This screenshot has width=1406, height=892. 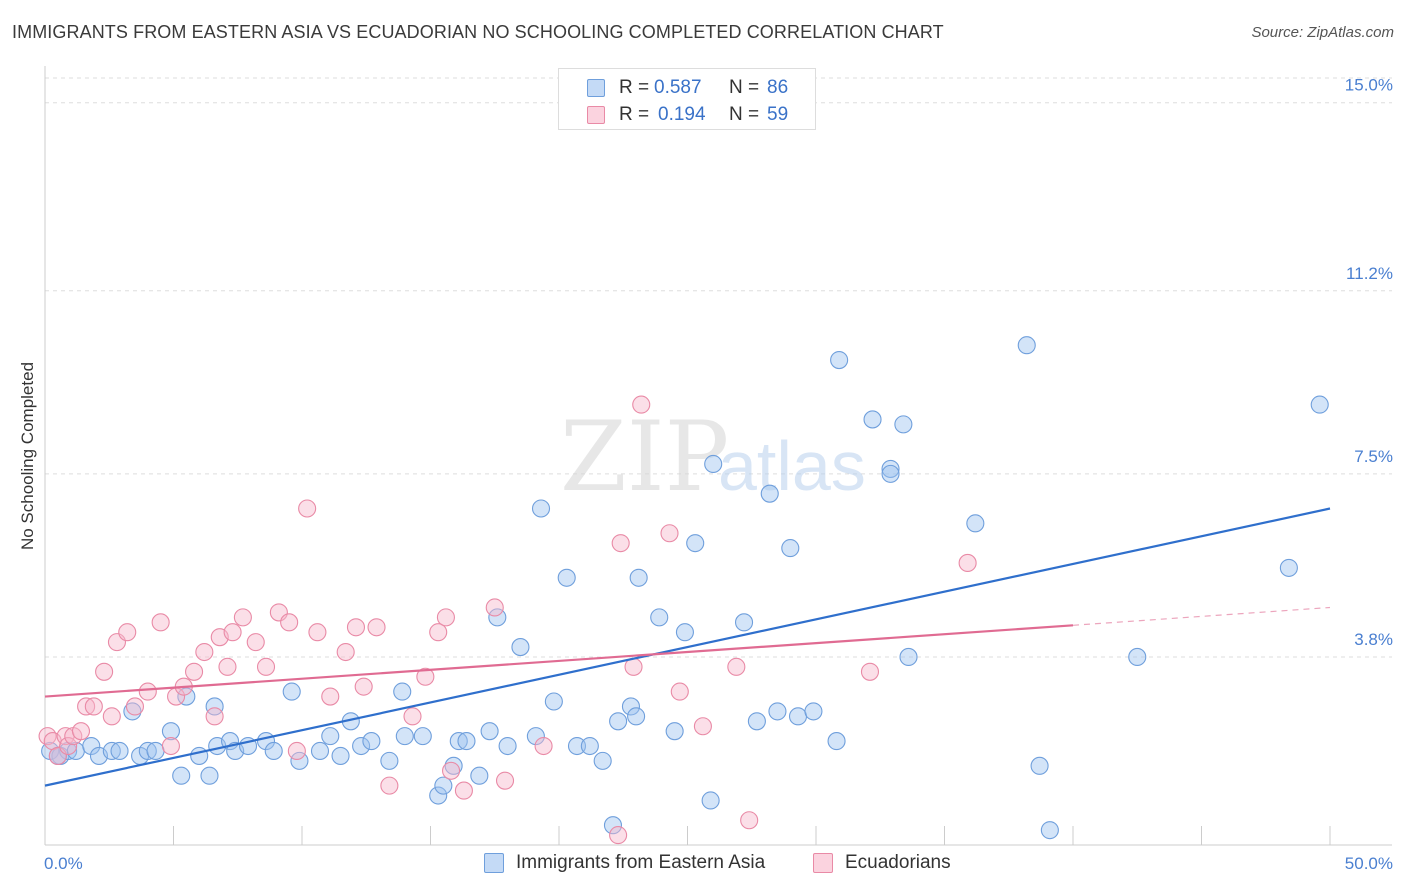 What do you see at coordinates (559, 661) in the screenshot?
I see `trend-line-ecuadorian` at bounding box center [559, 661].